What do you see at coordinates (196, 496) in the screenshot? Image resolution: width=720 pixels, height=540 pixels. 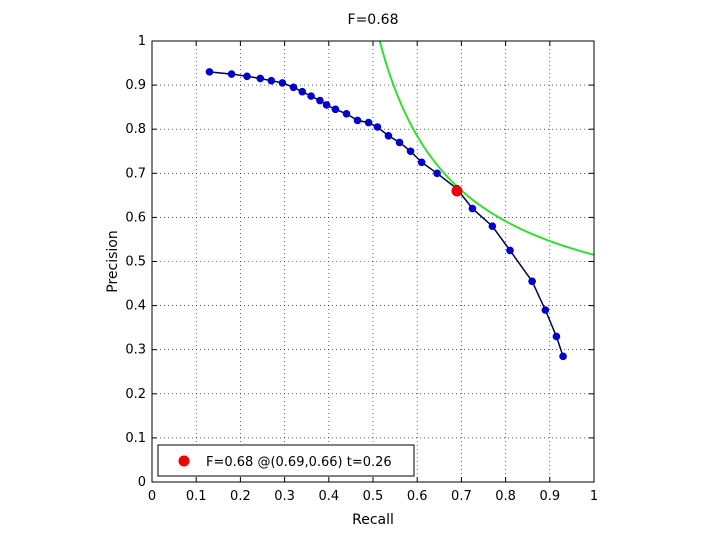 I see `x-tick-label: 0.1` at bounding box center [196, 496].